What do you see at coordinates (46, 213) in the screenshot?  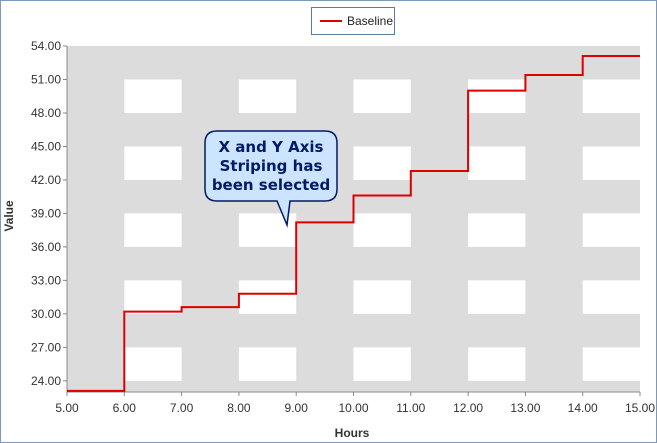 I see `y-tick-label: 39.00` at bounding box center [46, 213].